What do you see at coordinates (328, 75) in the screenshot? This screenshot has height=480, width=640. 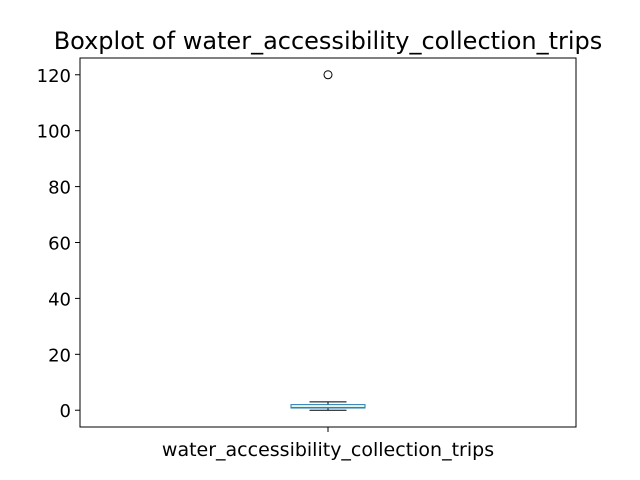 I see `outlier-point` at bounding box center [328, 75].